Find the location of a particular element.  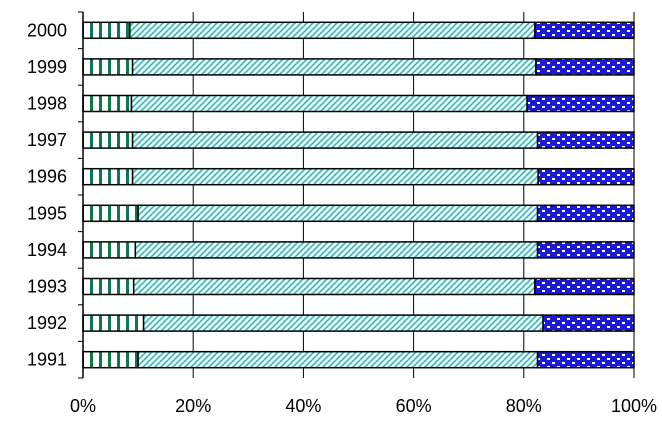

y-tick-label: 1999 is located at coordinates (47, 67).